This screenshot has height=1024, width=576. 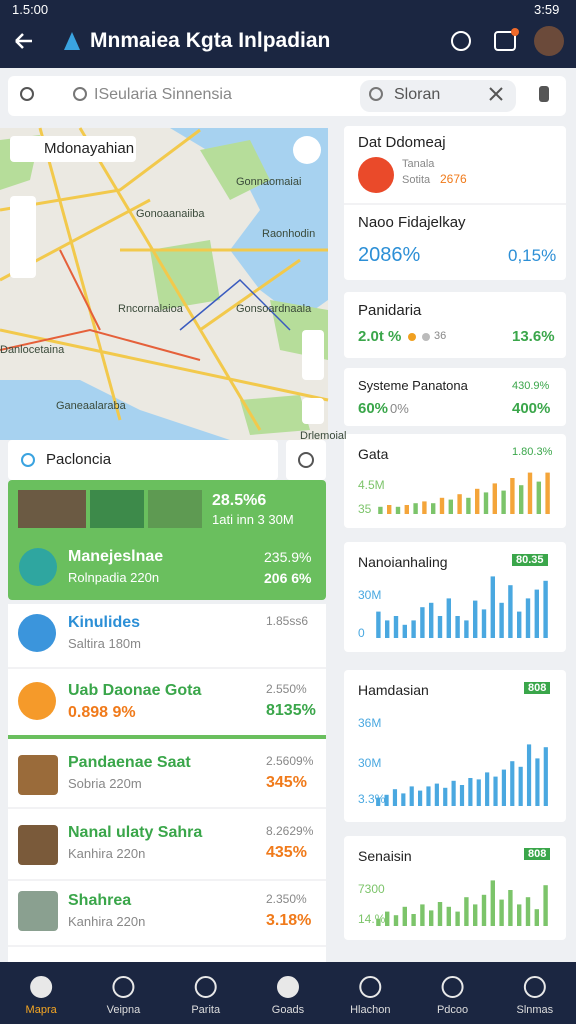 What do you see at coordinates (549, 41) in the screenshot?
I see `avatar` at bounding box center [549, 41].